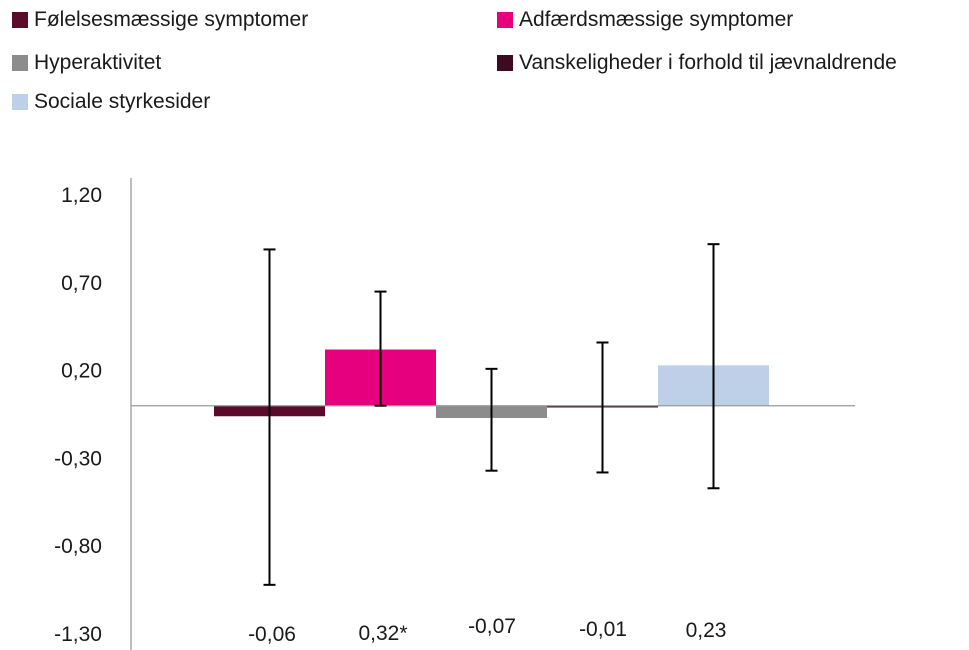 The height and width of the screenshot is (650, 969). I want to click on y-tick-label: -0,80, so click(78, 546).